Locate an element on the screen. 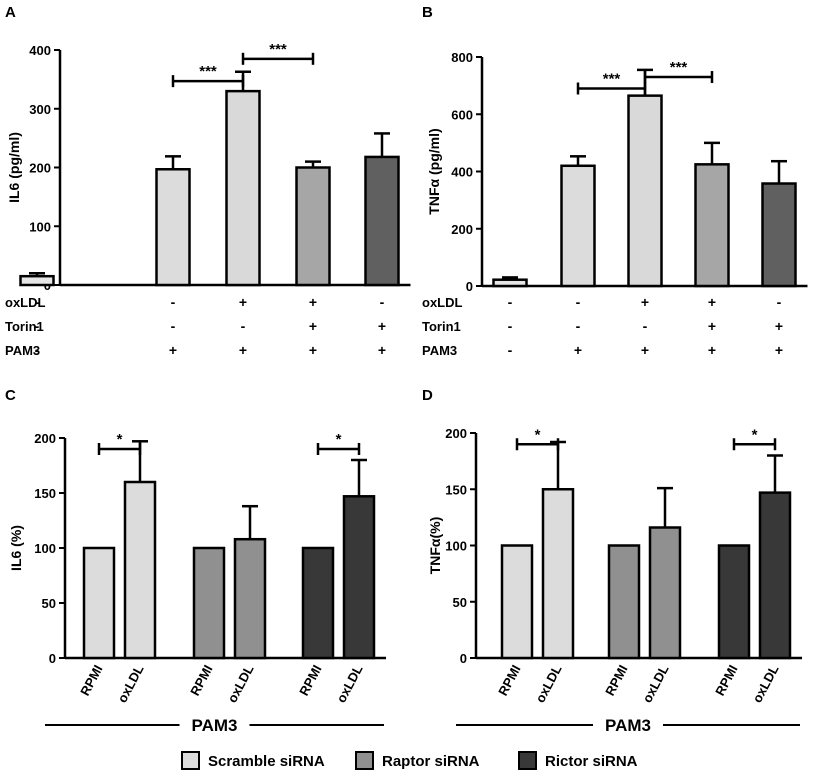  y-tick-label: 800 is located at coordinates (462, 57).